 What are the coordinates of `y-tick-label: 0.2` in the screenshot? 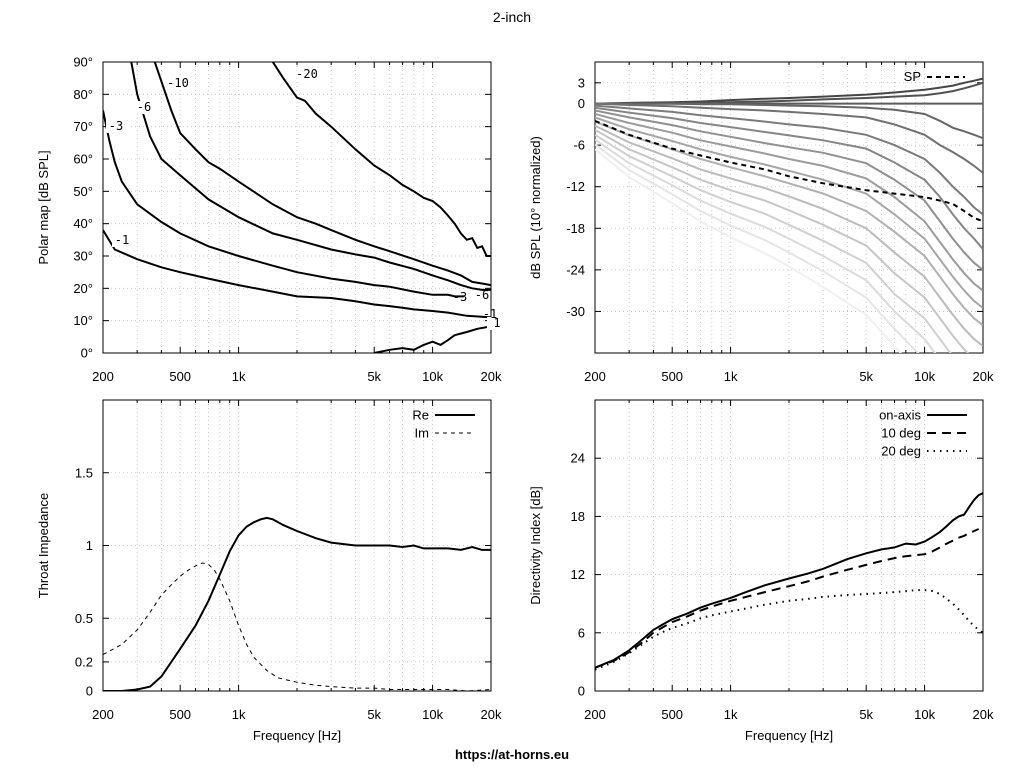 It's located at (84, 661).